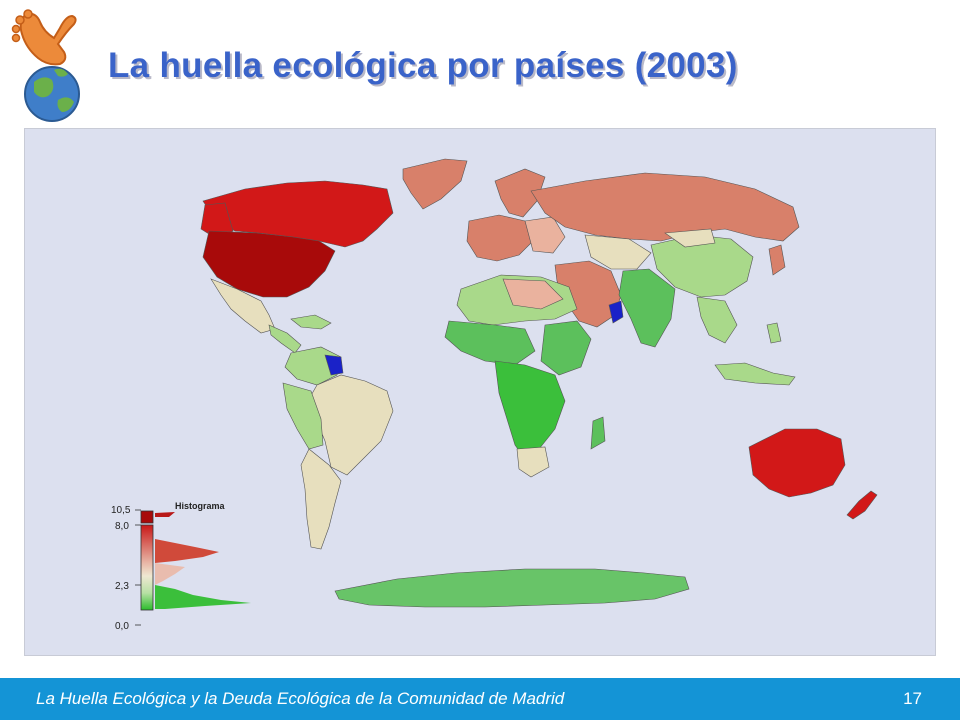 The image size is (960, 720). Describe the element at coordinates (122, 626) in the screenshot. I see `legend-tick-min: 0,0` at that location.